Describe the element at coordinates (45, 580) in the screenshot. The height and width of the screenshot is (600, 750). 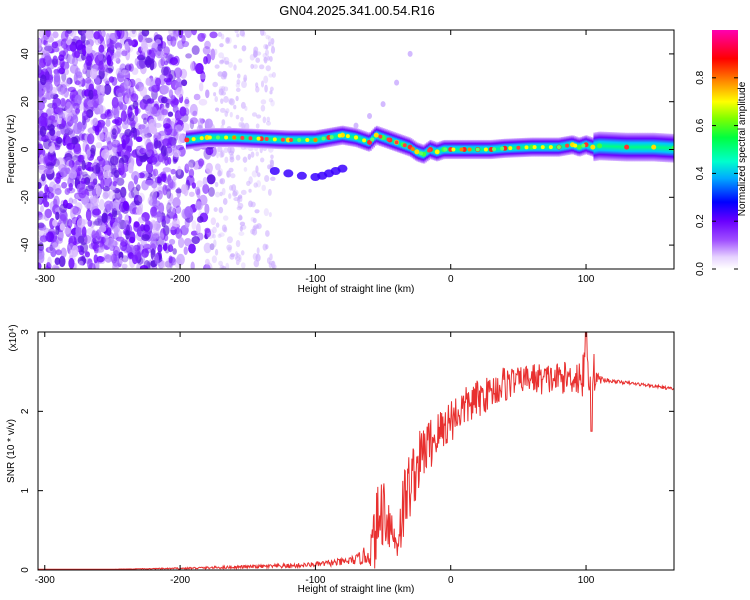
I see `x-tick-label: -300` at that location.